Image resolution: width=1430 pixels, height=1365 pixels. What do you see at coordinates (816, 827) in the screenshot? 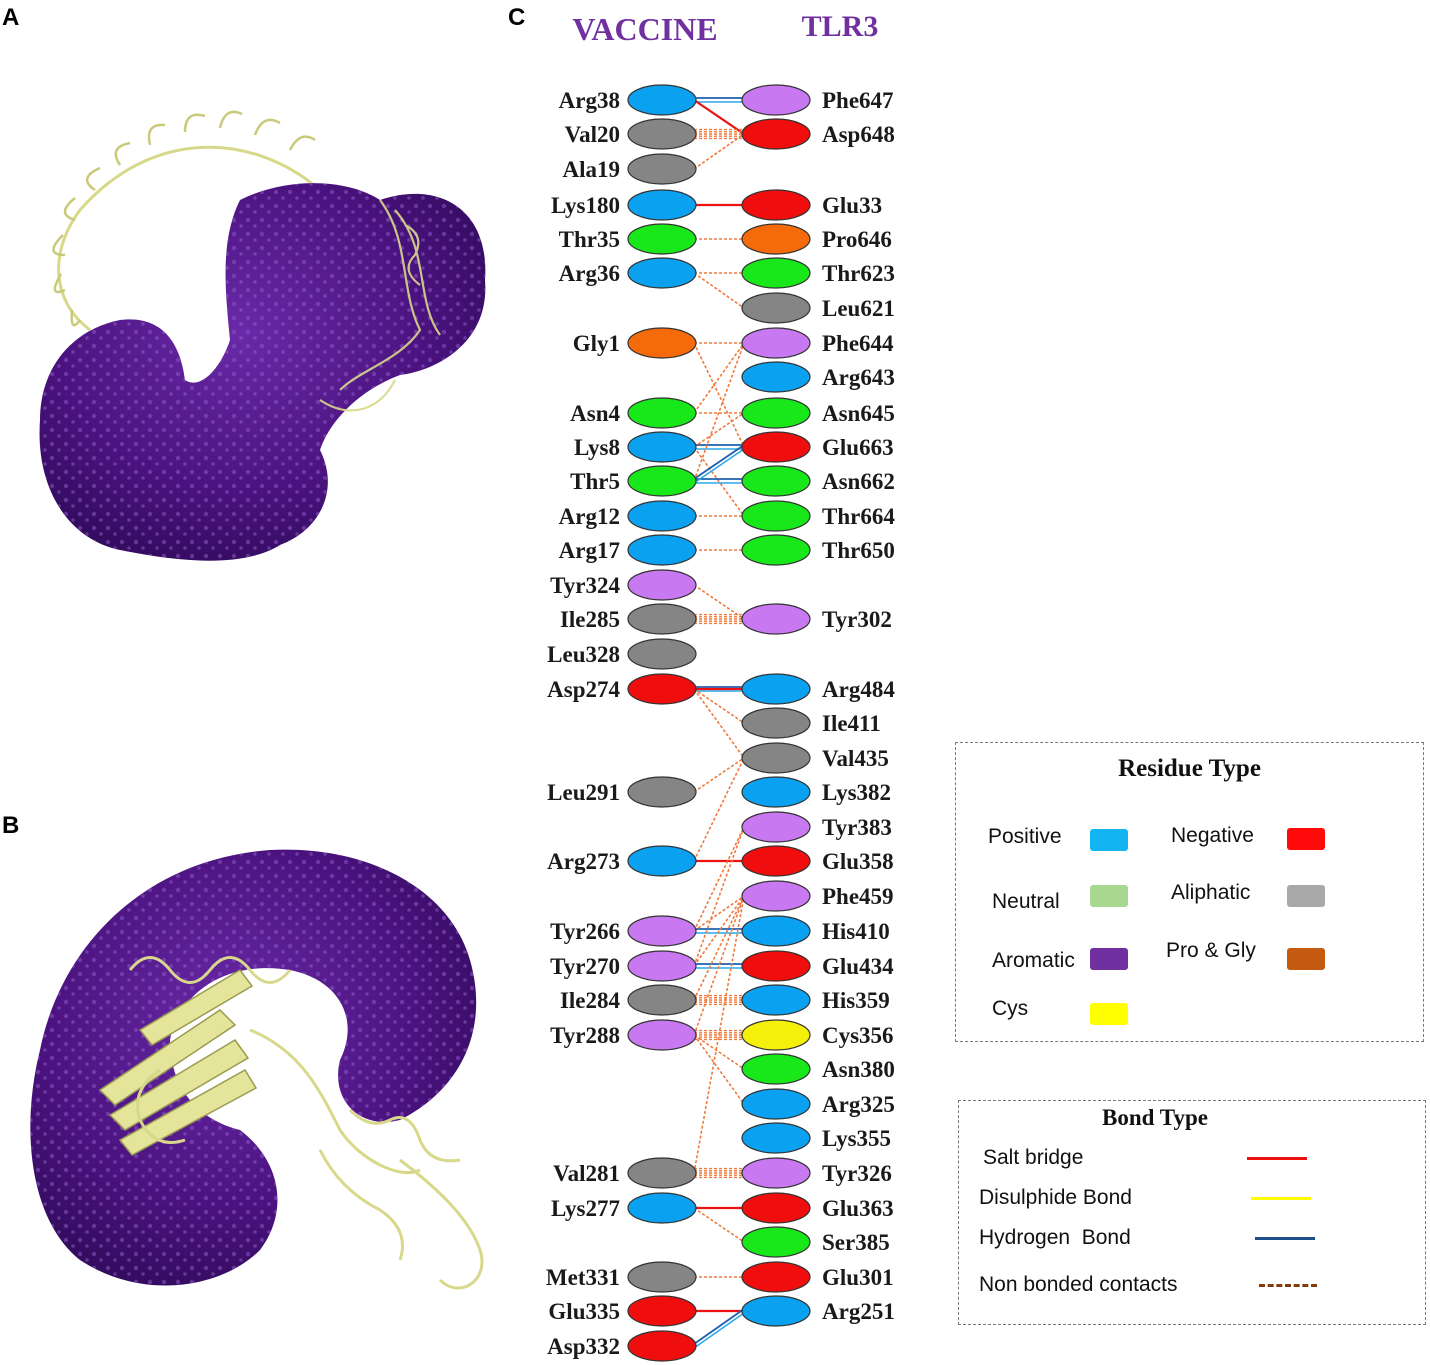
I see `tlr3-residue-tyr383: Tyr383` at bounding box center [816, 827].